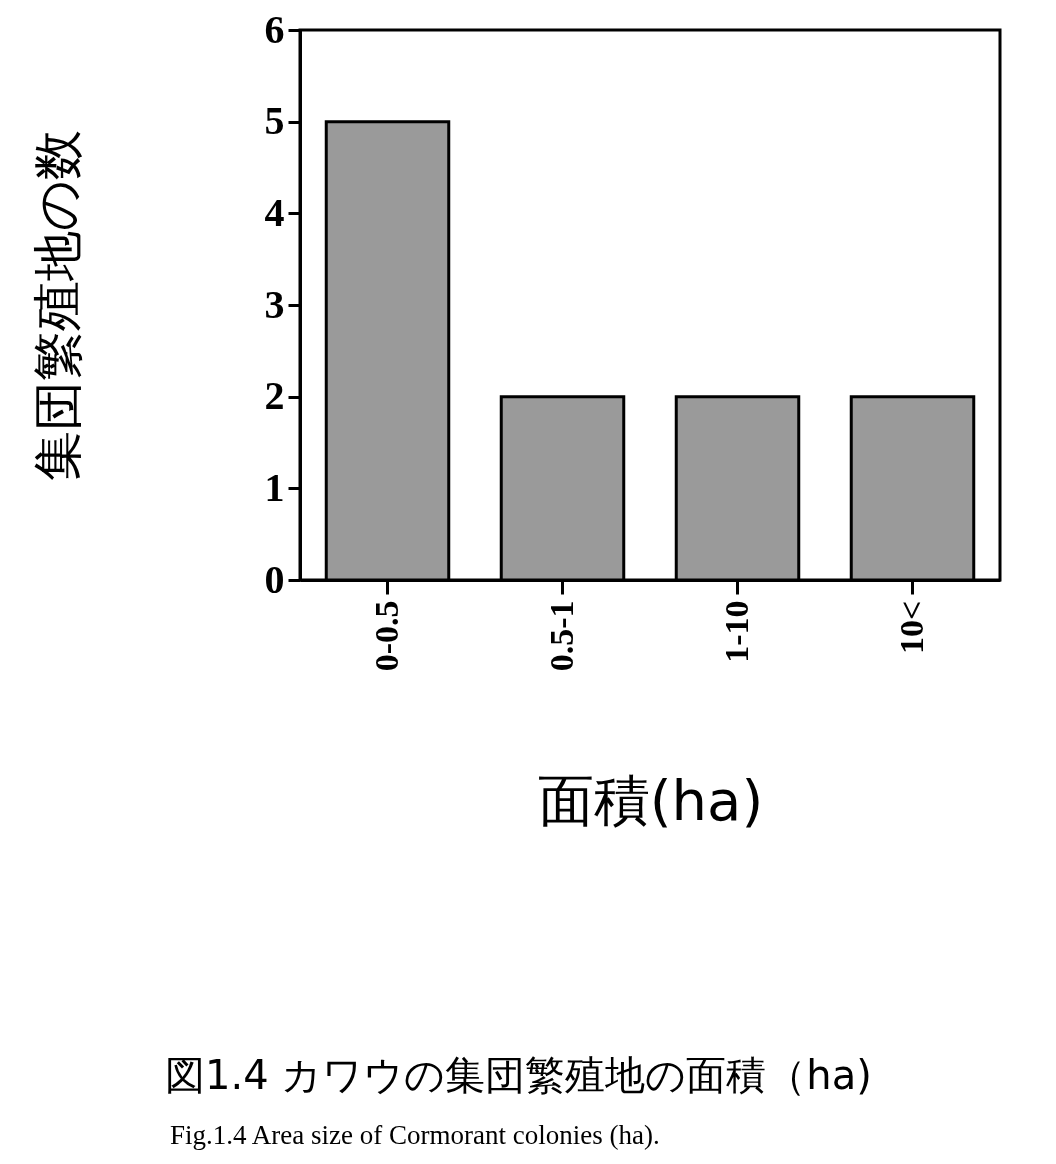  I want to click on y-tick-label: 5, so click(274, 121).